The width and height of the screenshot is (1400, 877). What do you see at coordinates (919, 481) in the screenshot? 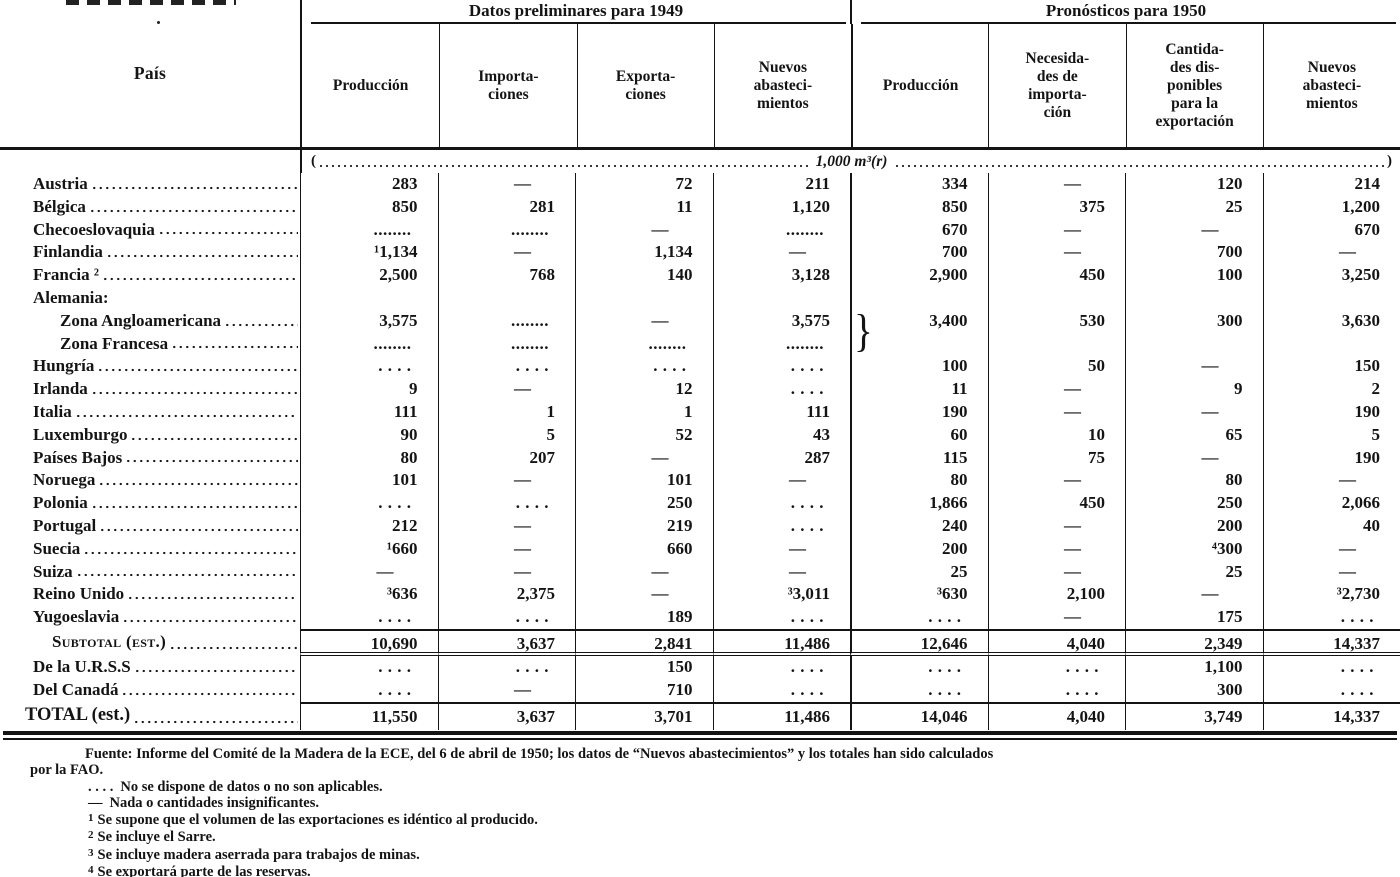
I see `cell-produccion-1950: 80` at bounding box center [919, 481].